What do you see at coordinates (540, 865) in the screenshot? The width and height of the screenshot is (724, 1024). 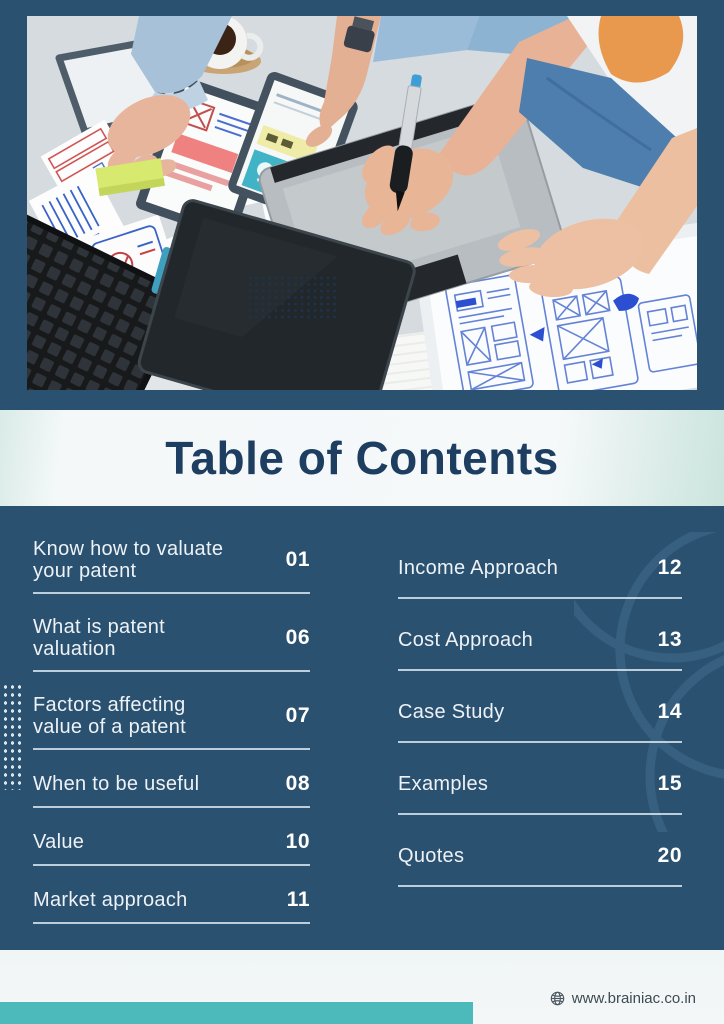 I see `toc-entry: Quotes 20` at bounding box center [540, 865].